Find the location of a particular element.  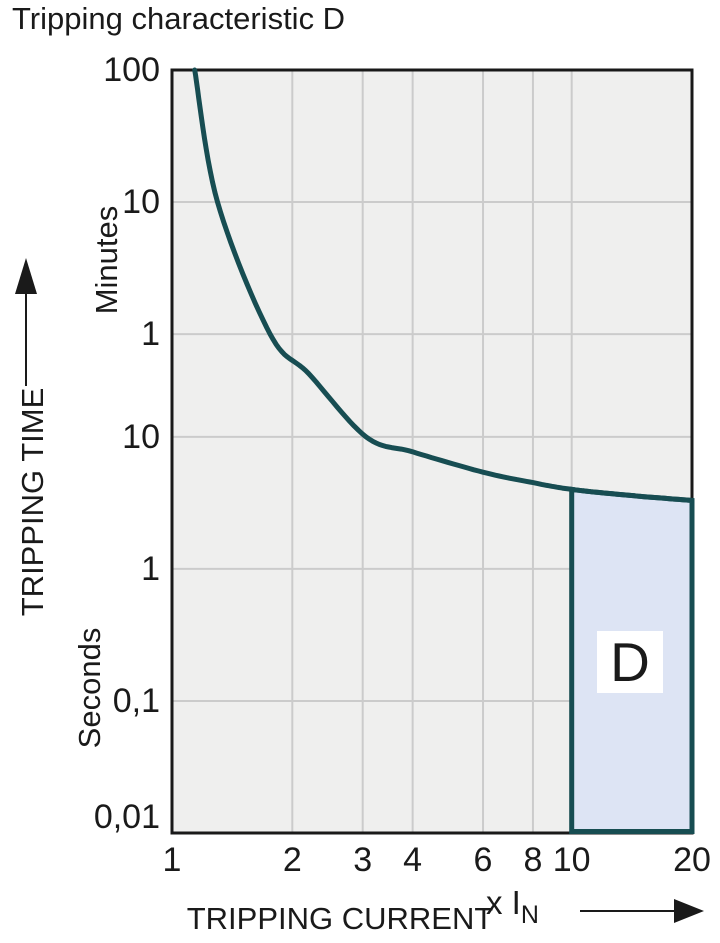

y-unit-minutes-label: Minutes is located at coordinates (106, 260).